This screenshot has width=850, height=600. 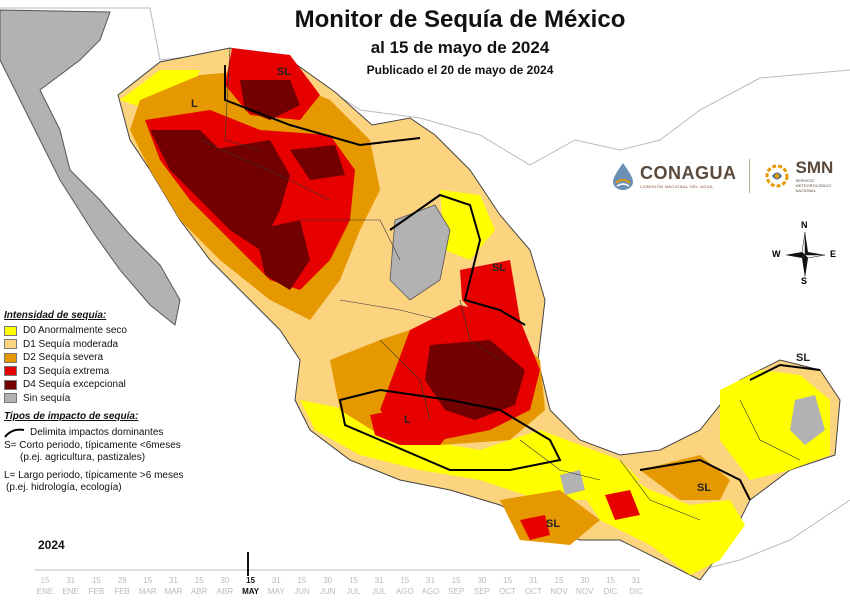 I want to click on timeline-date-23: 31, so click(x=636, y=580).